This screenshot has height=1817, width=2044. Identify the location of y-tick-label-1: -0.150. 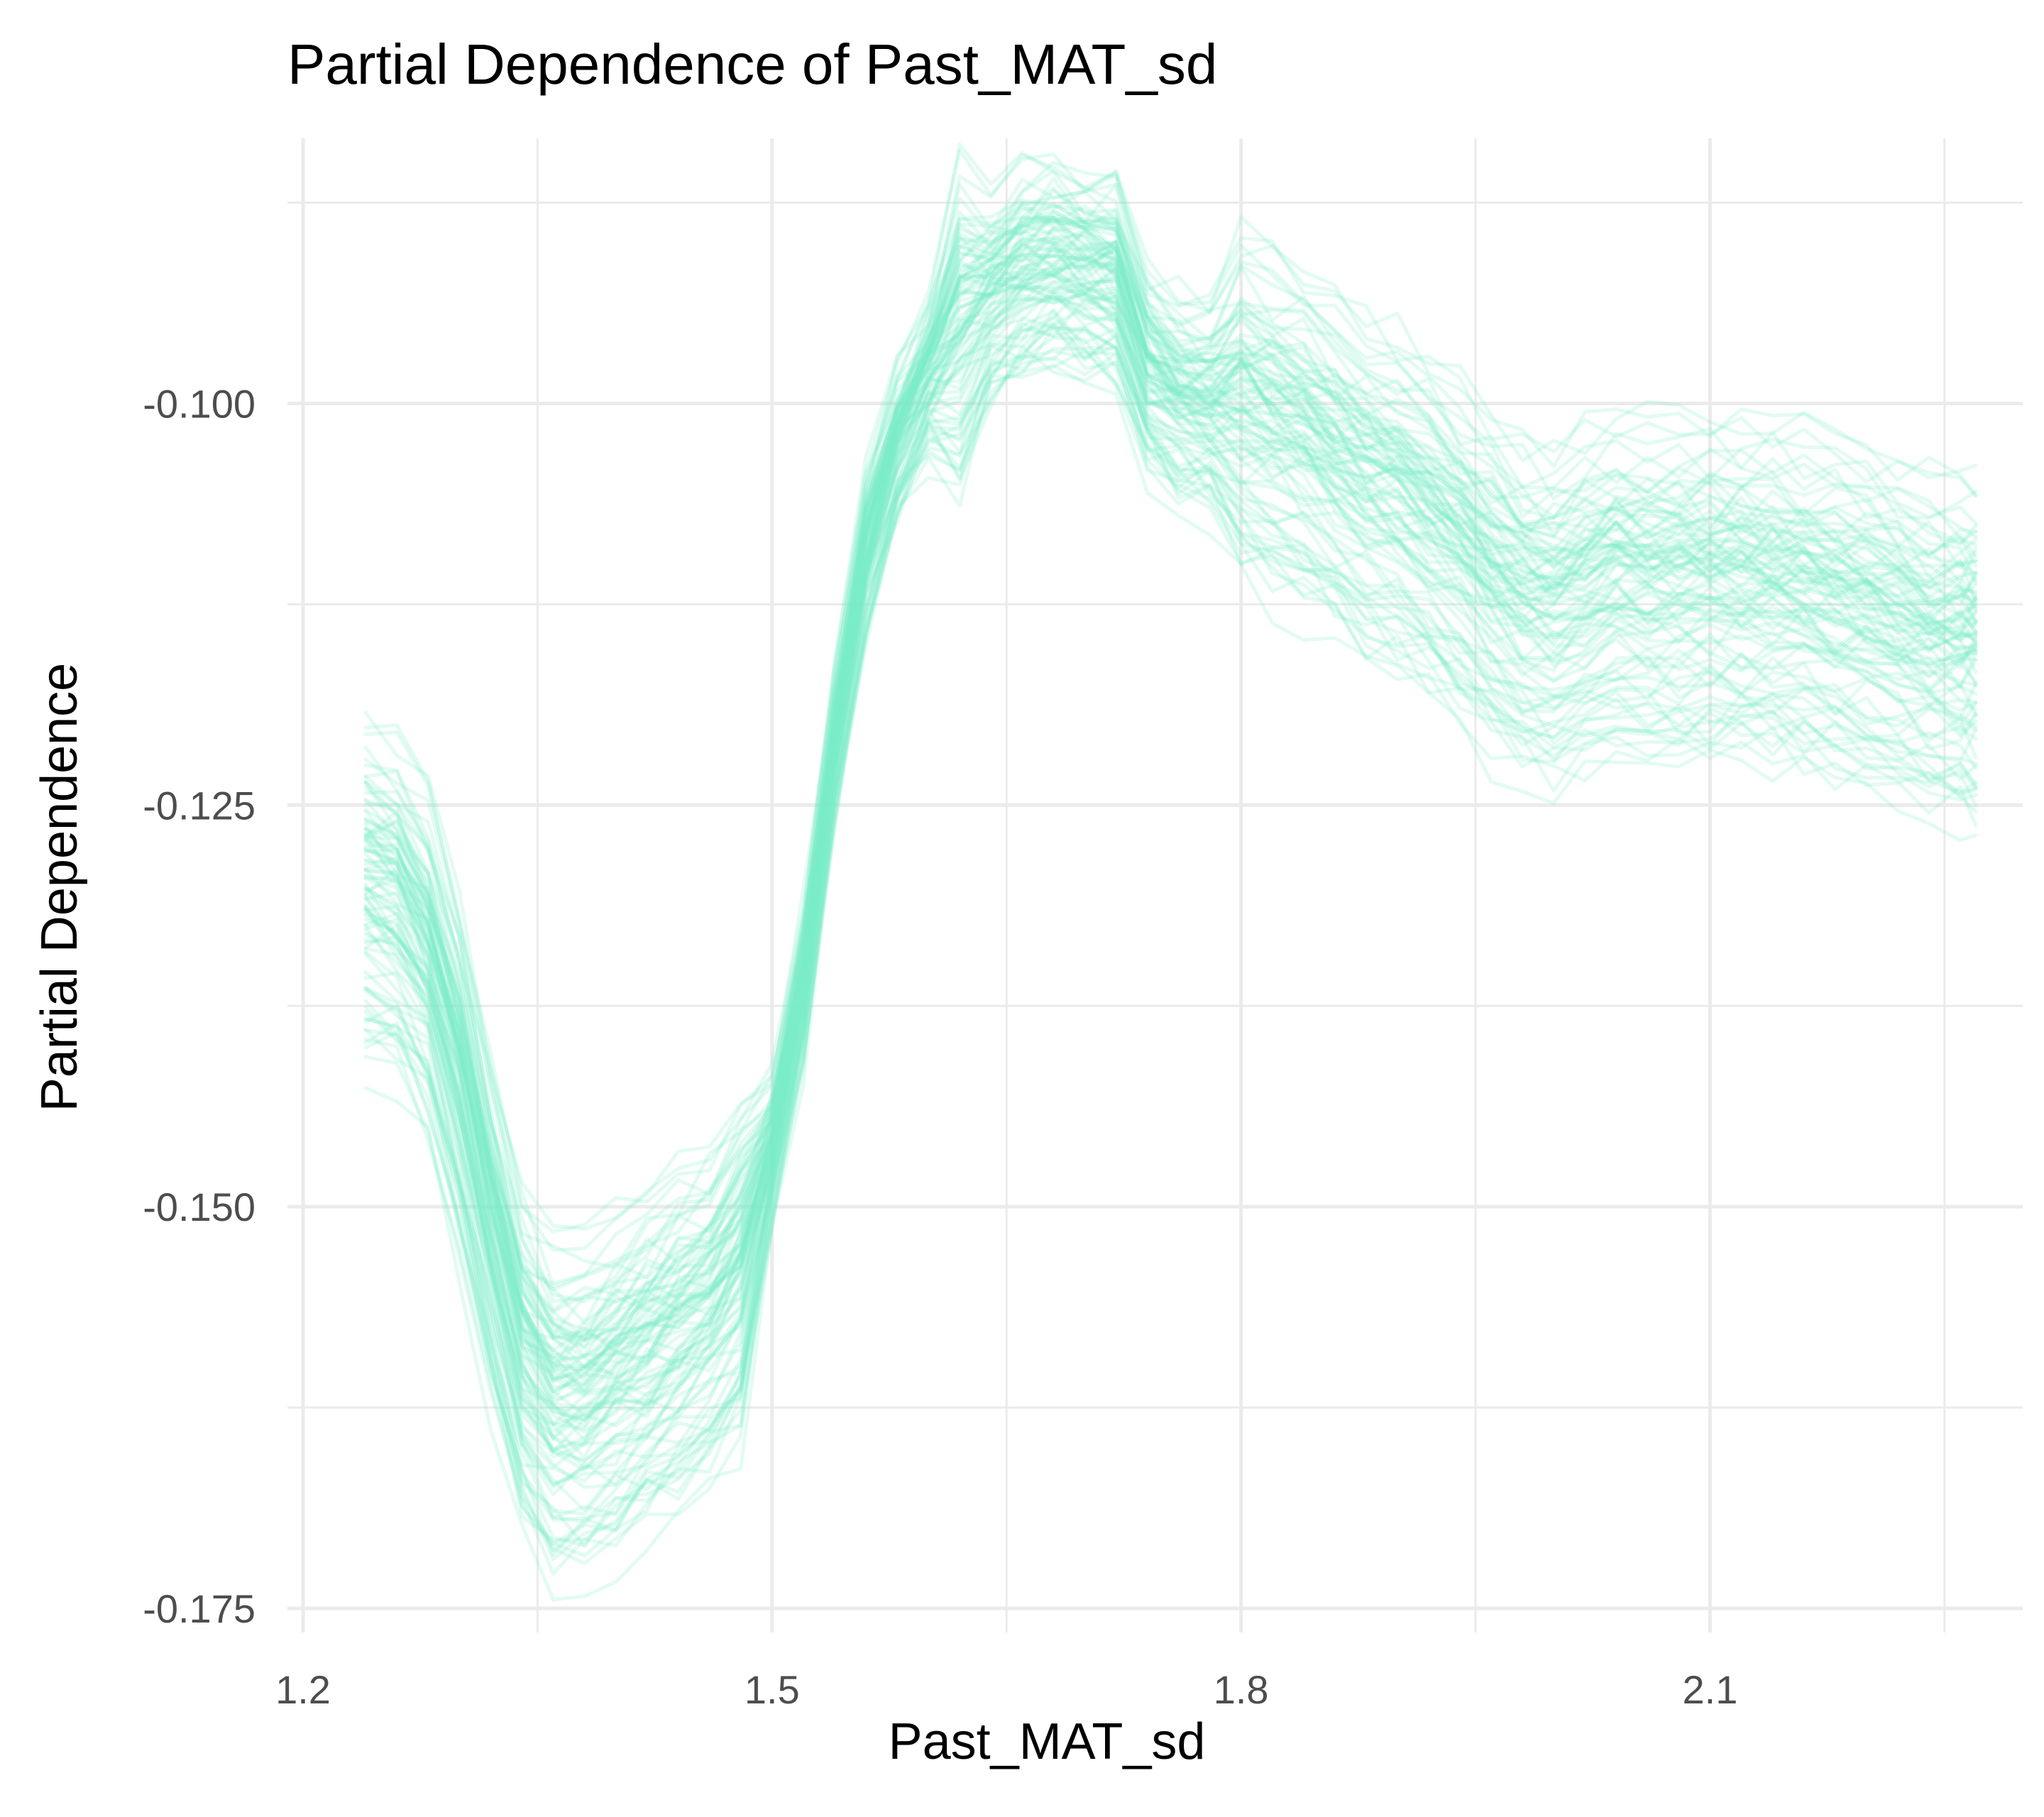
(199, 1207).